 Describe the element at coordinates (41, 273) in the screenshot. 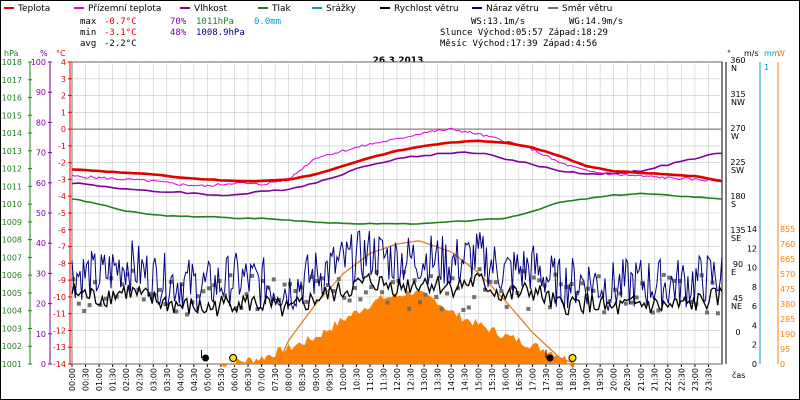

I see `axis-label-pct-7: 30` at that location.